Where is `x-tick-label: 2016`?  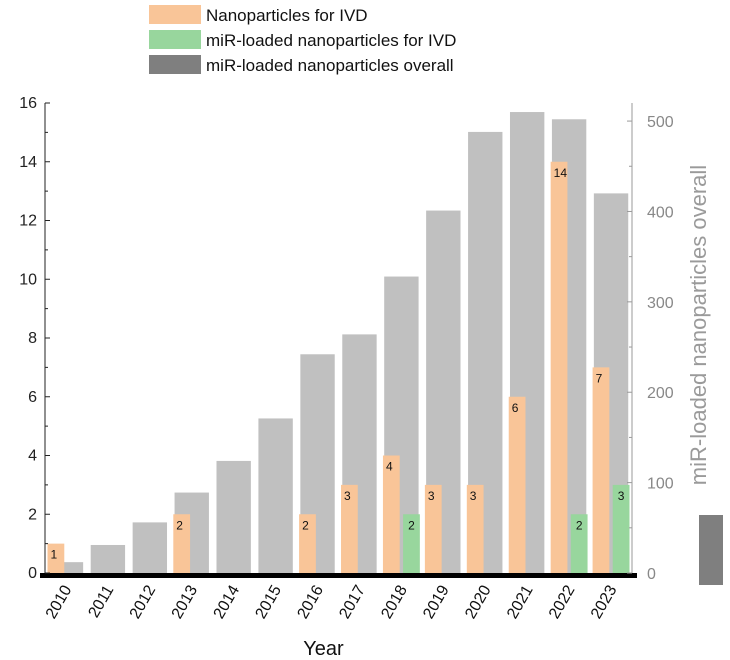 x-tick-label: 2016 is located at coordinates (310, 601).